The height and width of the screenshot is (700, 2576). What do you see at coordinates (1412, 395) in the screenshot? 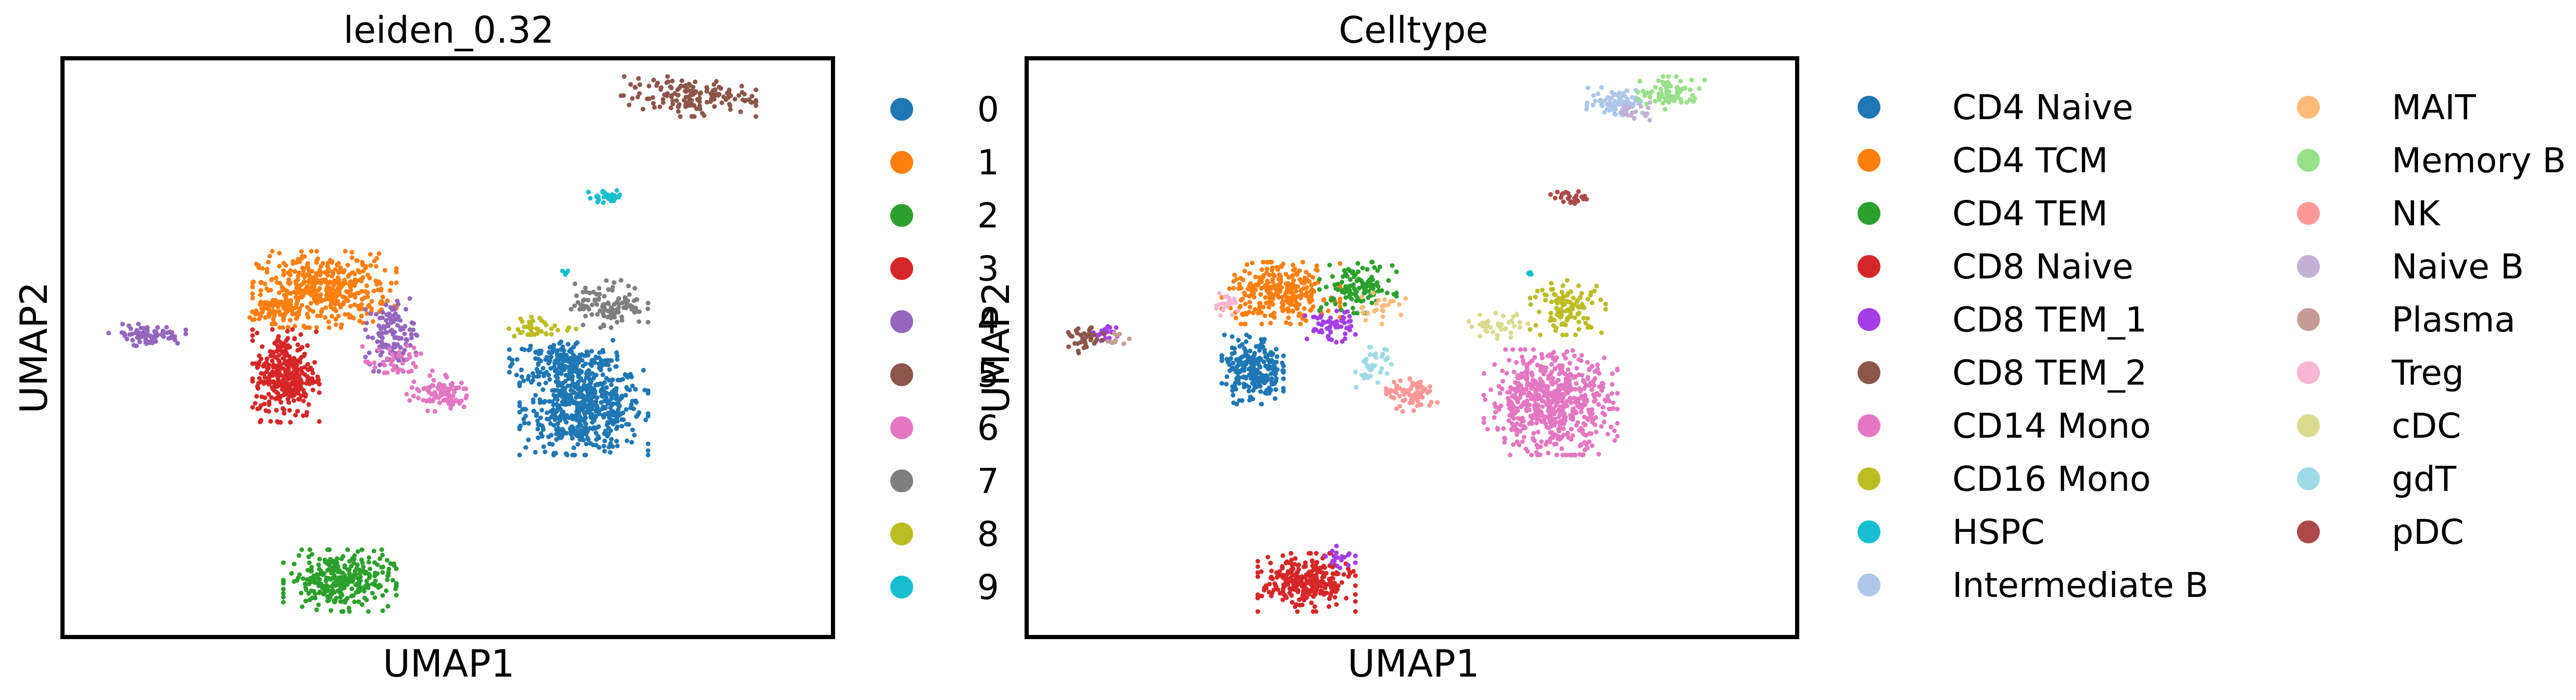
I see `series-nk` at bounding box center [1412, 395].